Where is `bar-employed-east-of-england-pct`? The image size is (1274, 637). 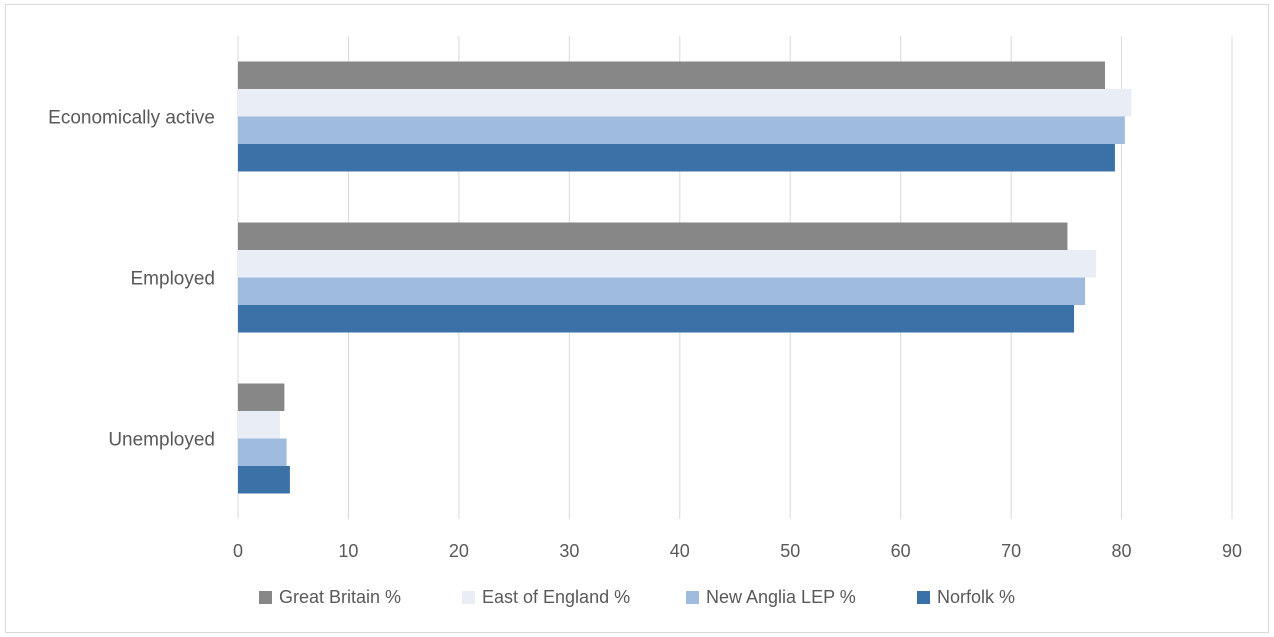
bar-employed-east-of-england-pct is located at coordinates (667, 264).